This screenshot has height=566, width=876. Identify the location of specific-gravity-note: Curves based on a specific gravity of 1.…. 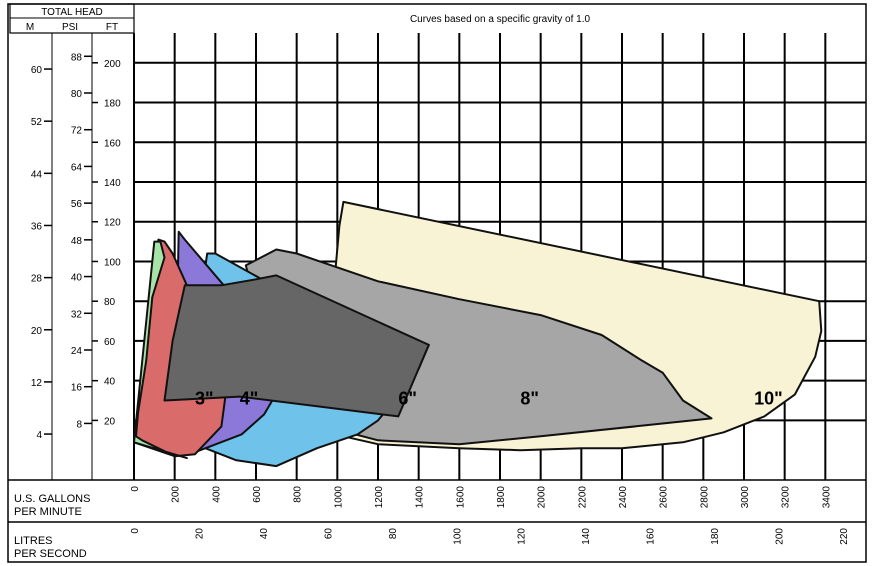
(500, 19).